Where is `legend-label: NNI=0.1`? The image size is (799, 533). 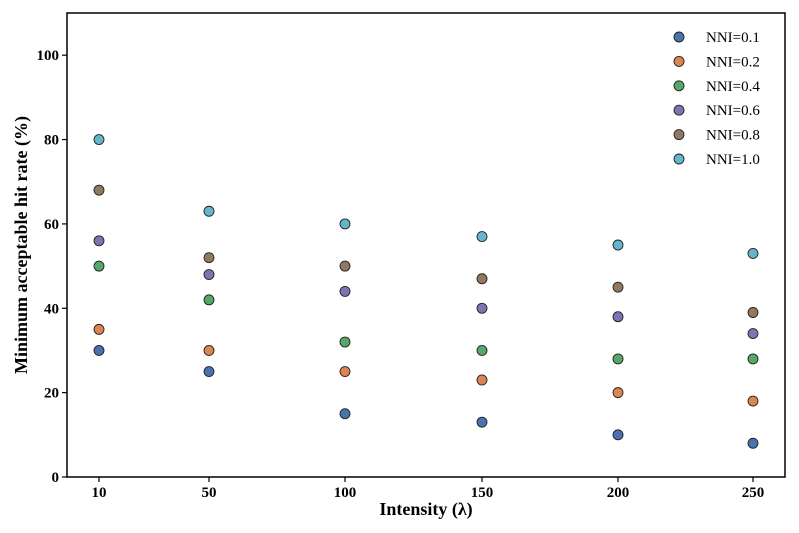
legend-label: NNI=0.1 is located at coordinates (733, 38).